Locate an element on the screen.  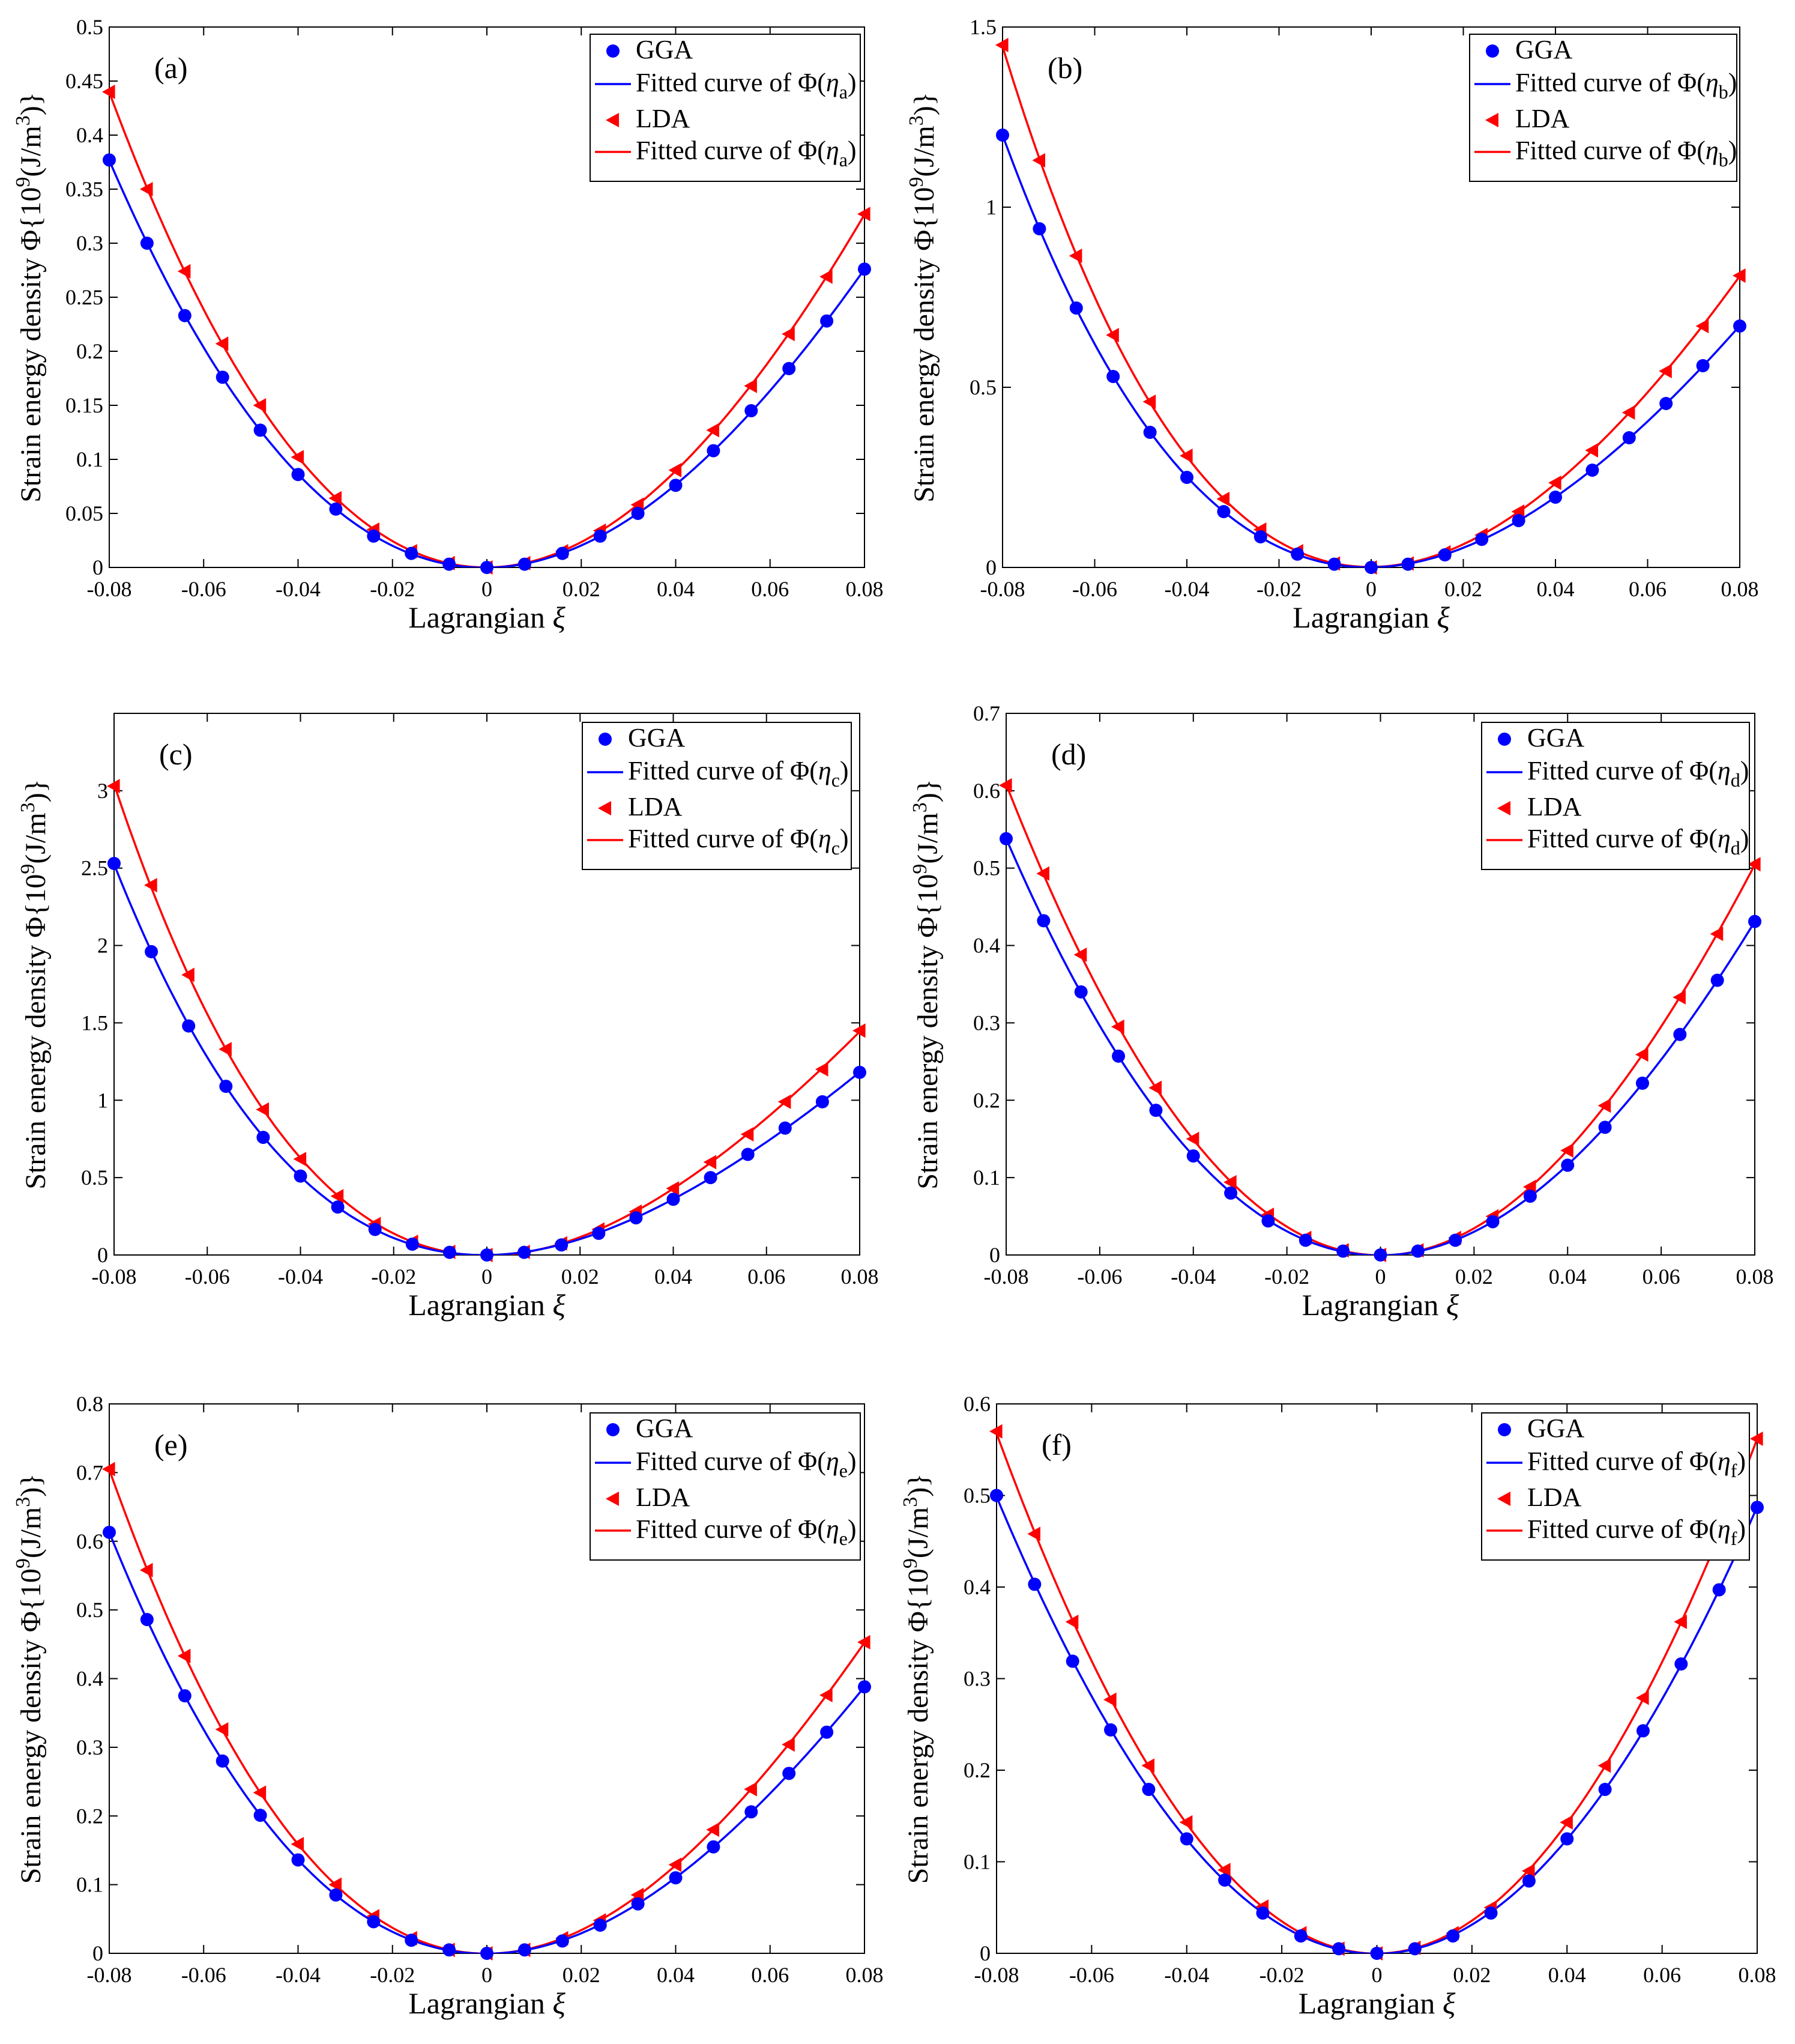
legend-lda-fit-label: Fitted curve of Φ(ηa) is located at coordinates (747, 153).